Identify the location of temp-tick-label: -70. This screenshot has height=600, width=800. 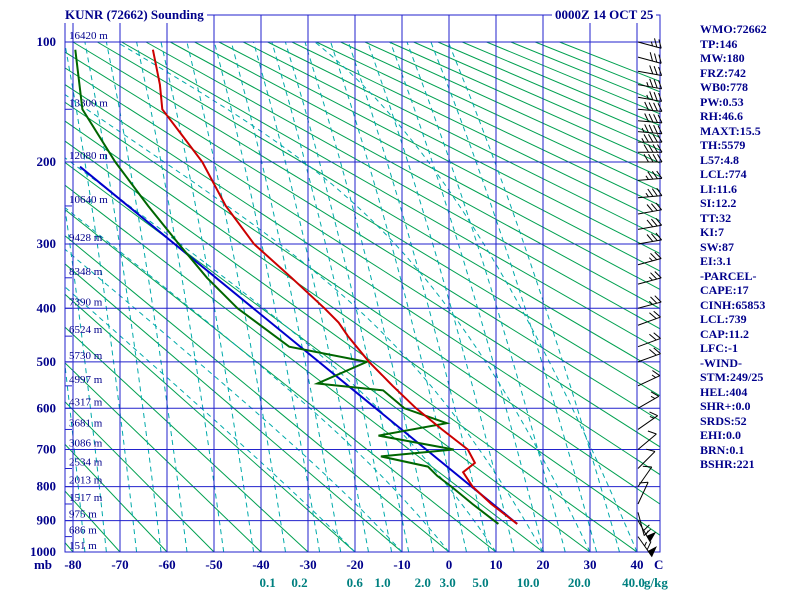
(119, 564).